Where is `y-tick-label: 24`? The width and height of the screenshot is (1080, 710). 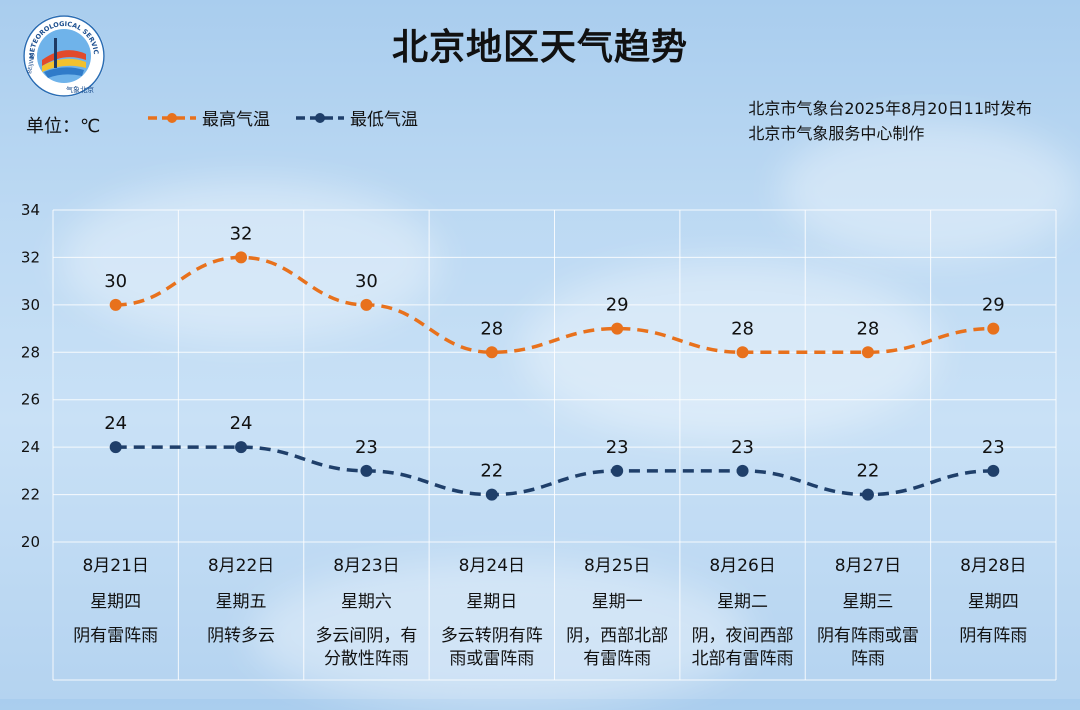
y-tick-label: 24 is located at coordinates (30, 447).